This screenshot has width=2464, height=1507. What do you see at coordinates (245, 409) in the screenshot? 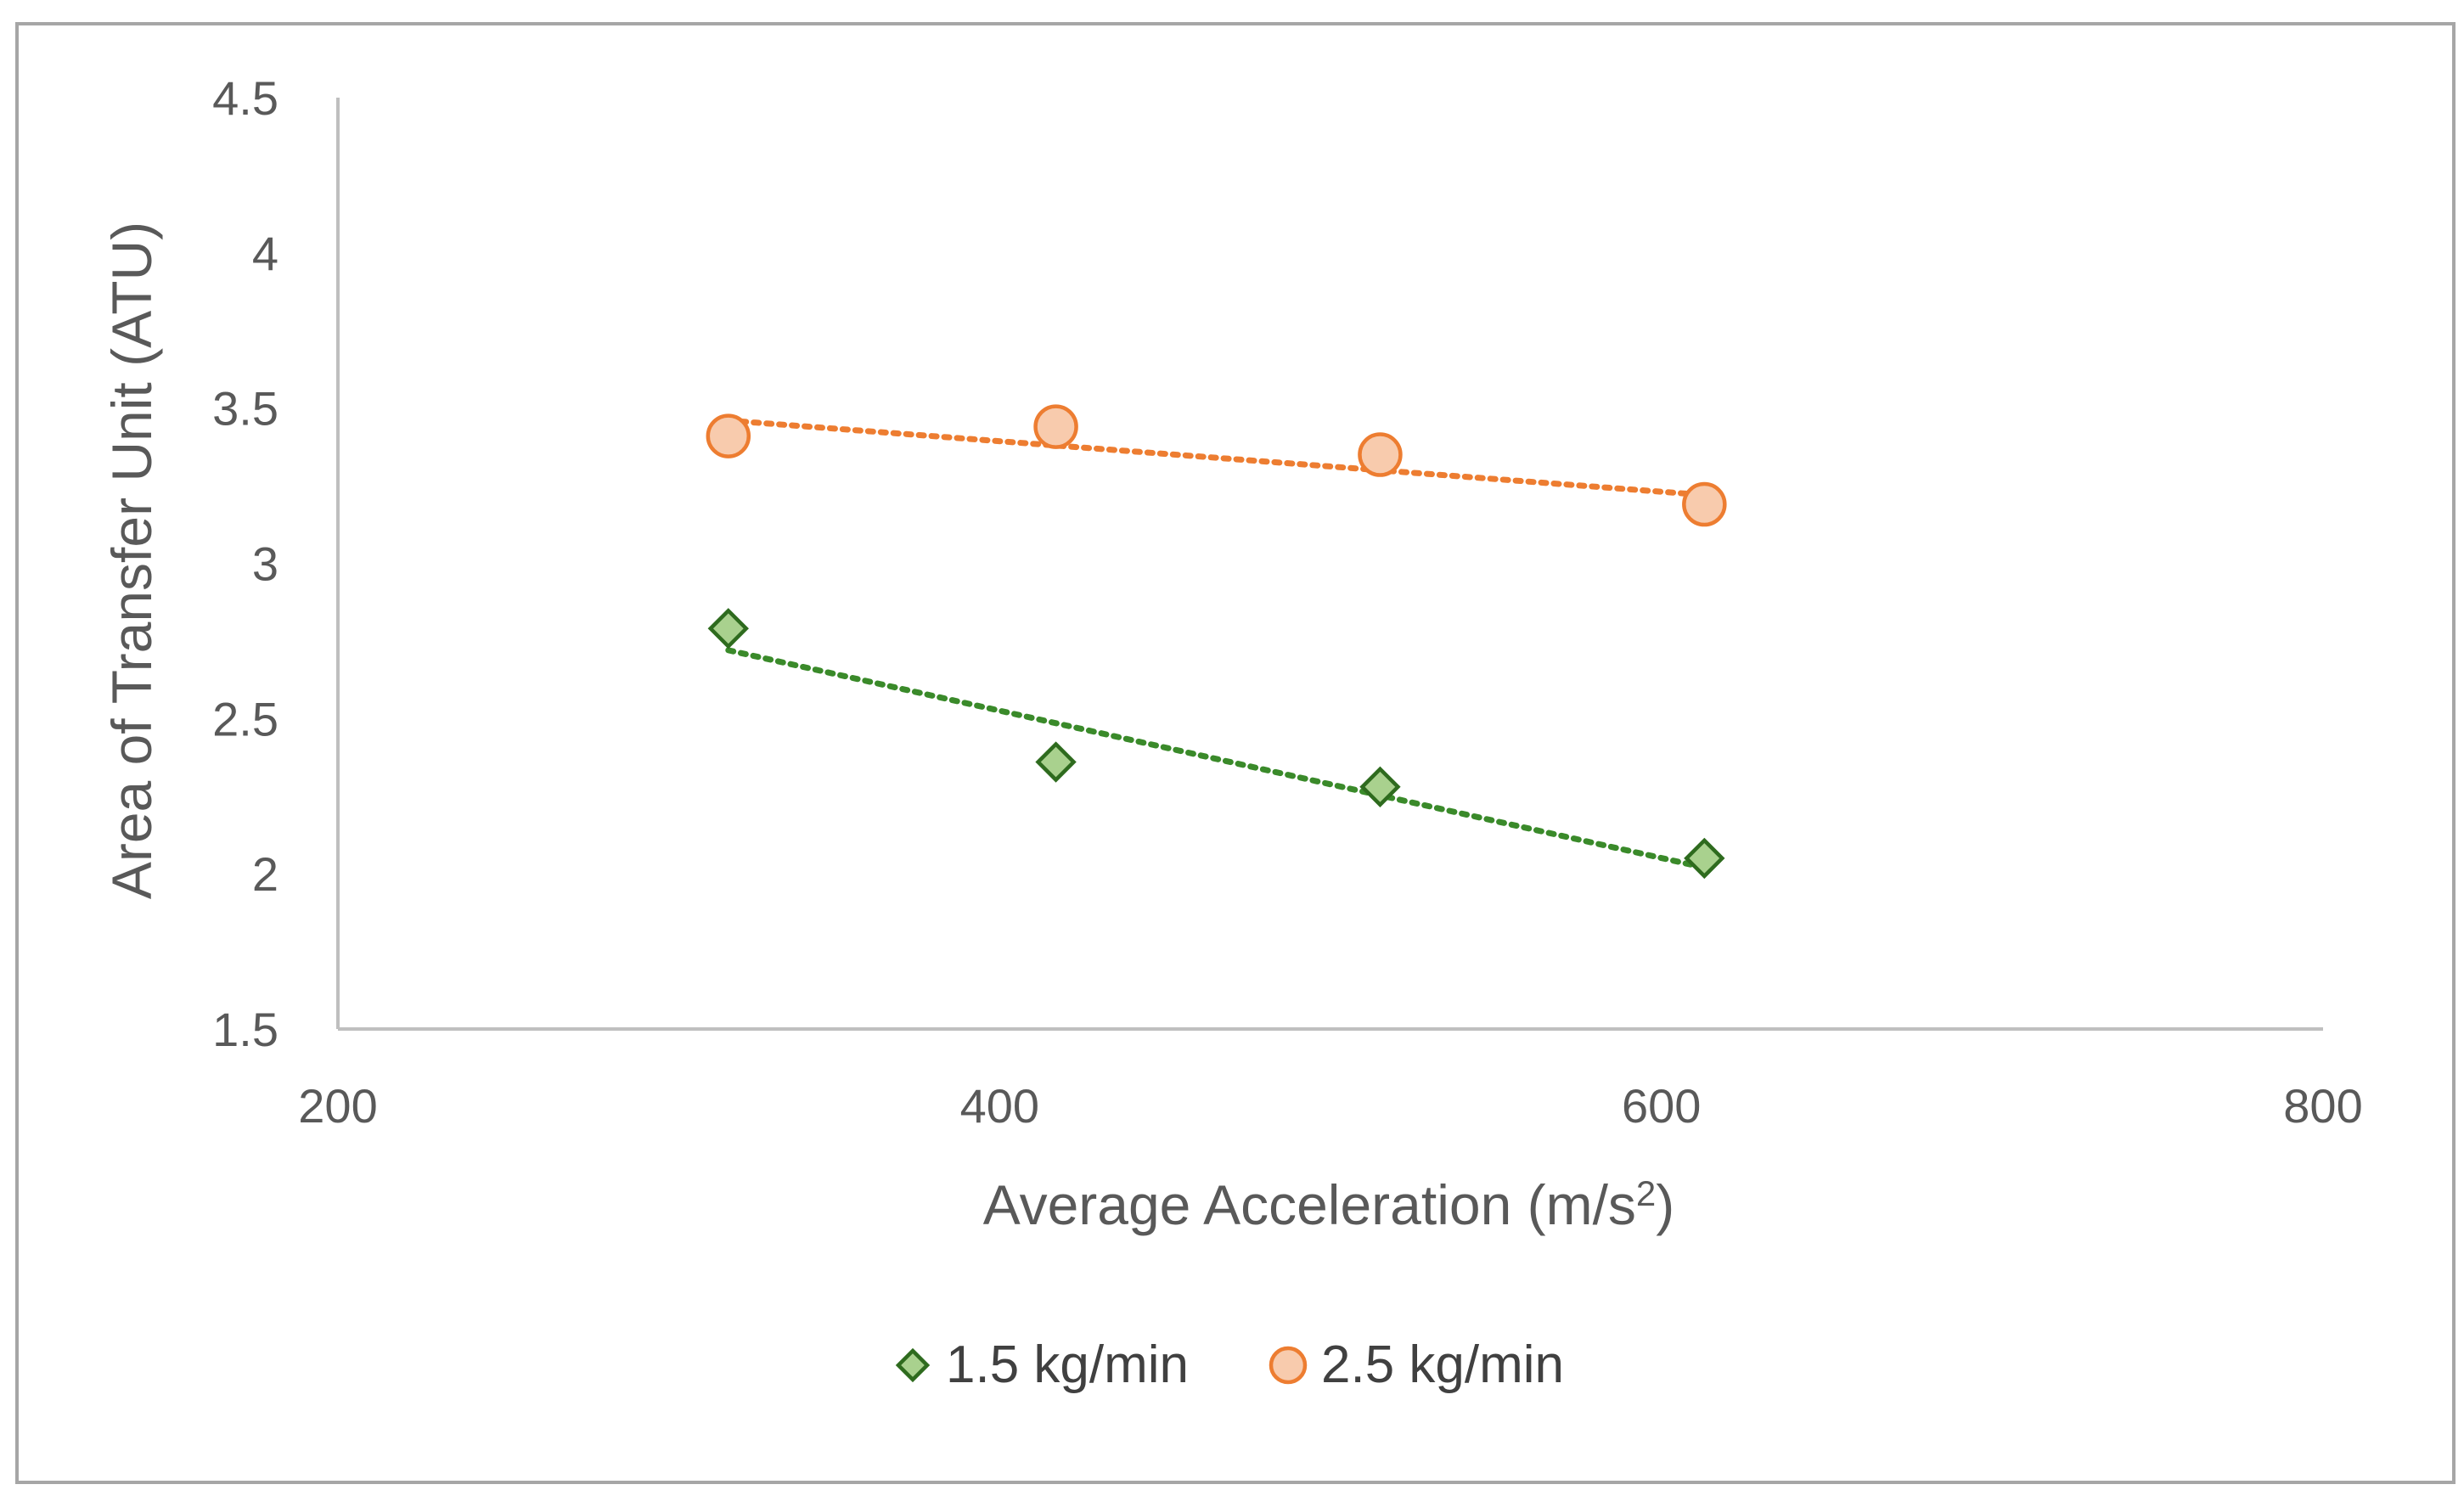
I see `y-tick-label: 3.5` at bounding box center [245, 409].